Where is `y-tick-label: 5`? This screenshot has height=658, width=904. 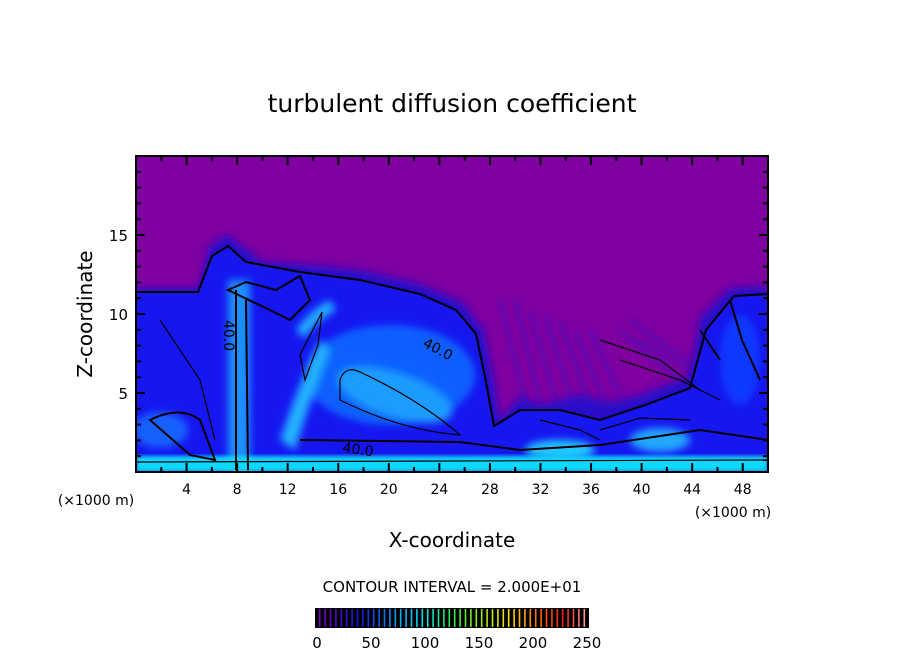
y-tick-label: 5 is located at coordinates (123, 394).